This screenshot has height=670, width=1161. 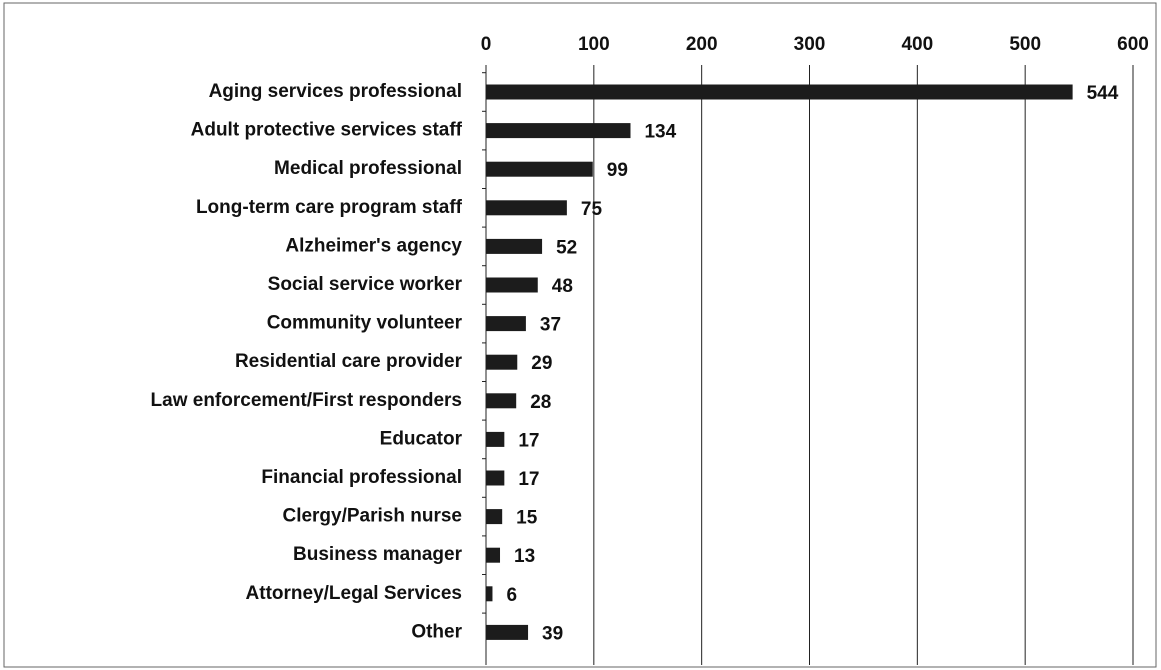 What do you see at coordinates (329, 207) in the screenshot?
I see `y-tick-label: Long-term care program staff` at bounding box center [329, 207].